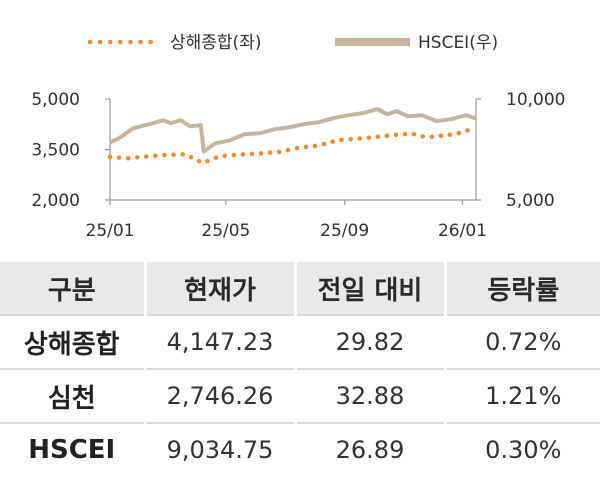 This screenshot has height=480, width=600. What do you see at coordinates (72, 288) in the screenshot?
I see `header-category: 구분` at bounding box center [72, 288].